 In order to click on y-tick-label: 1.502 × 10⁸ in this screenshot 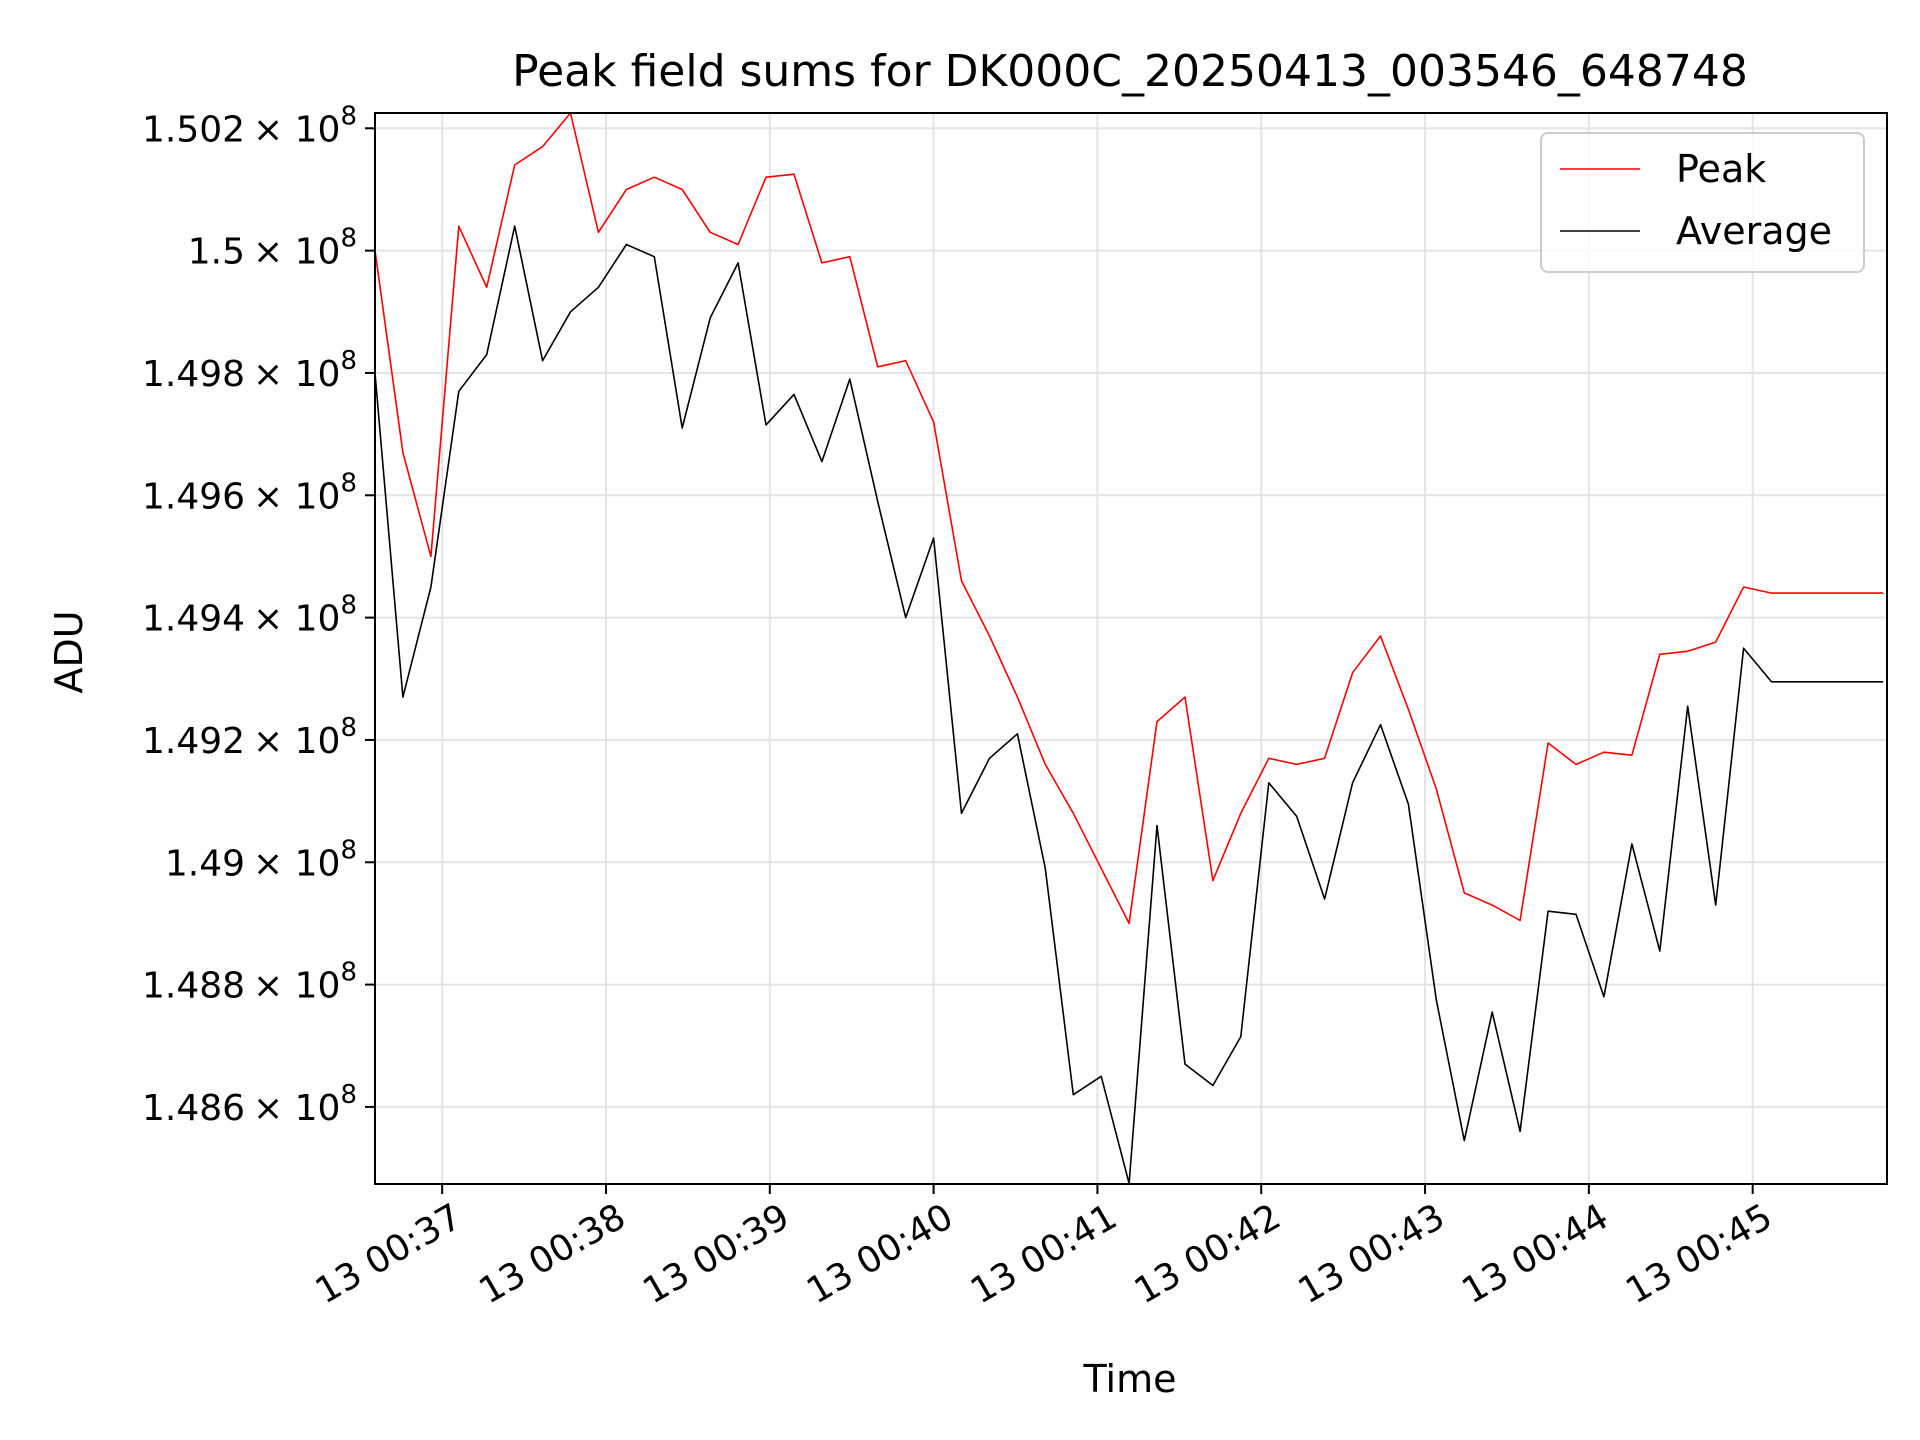, I will do `click(249, 125)`.